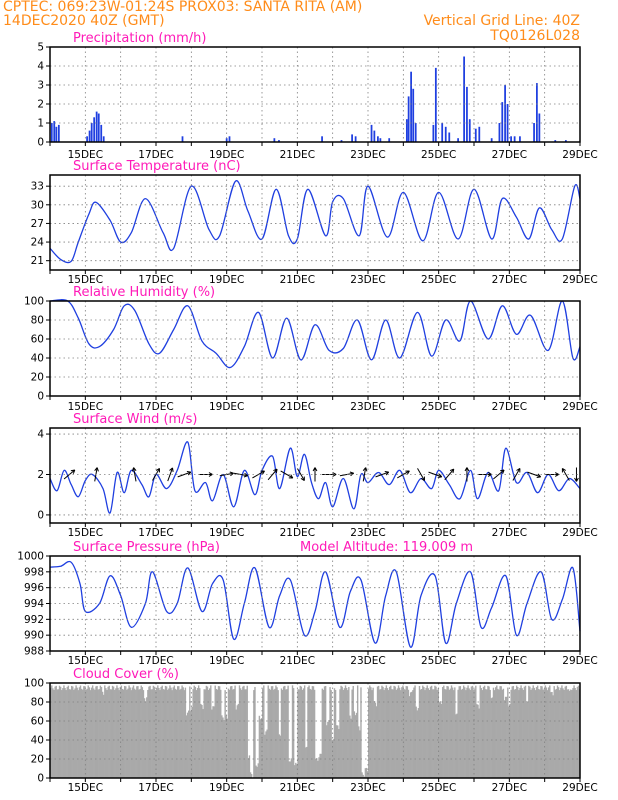  I want to click on y-tick-label: 3, so click(40, 86).